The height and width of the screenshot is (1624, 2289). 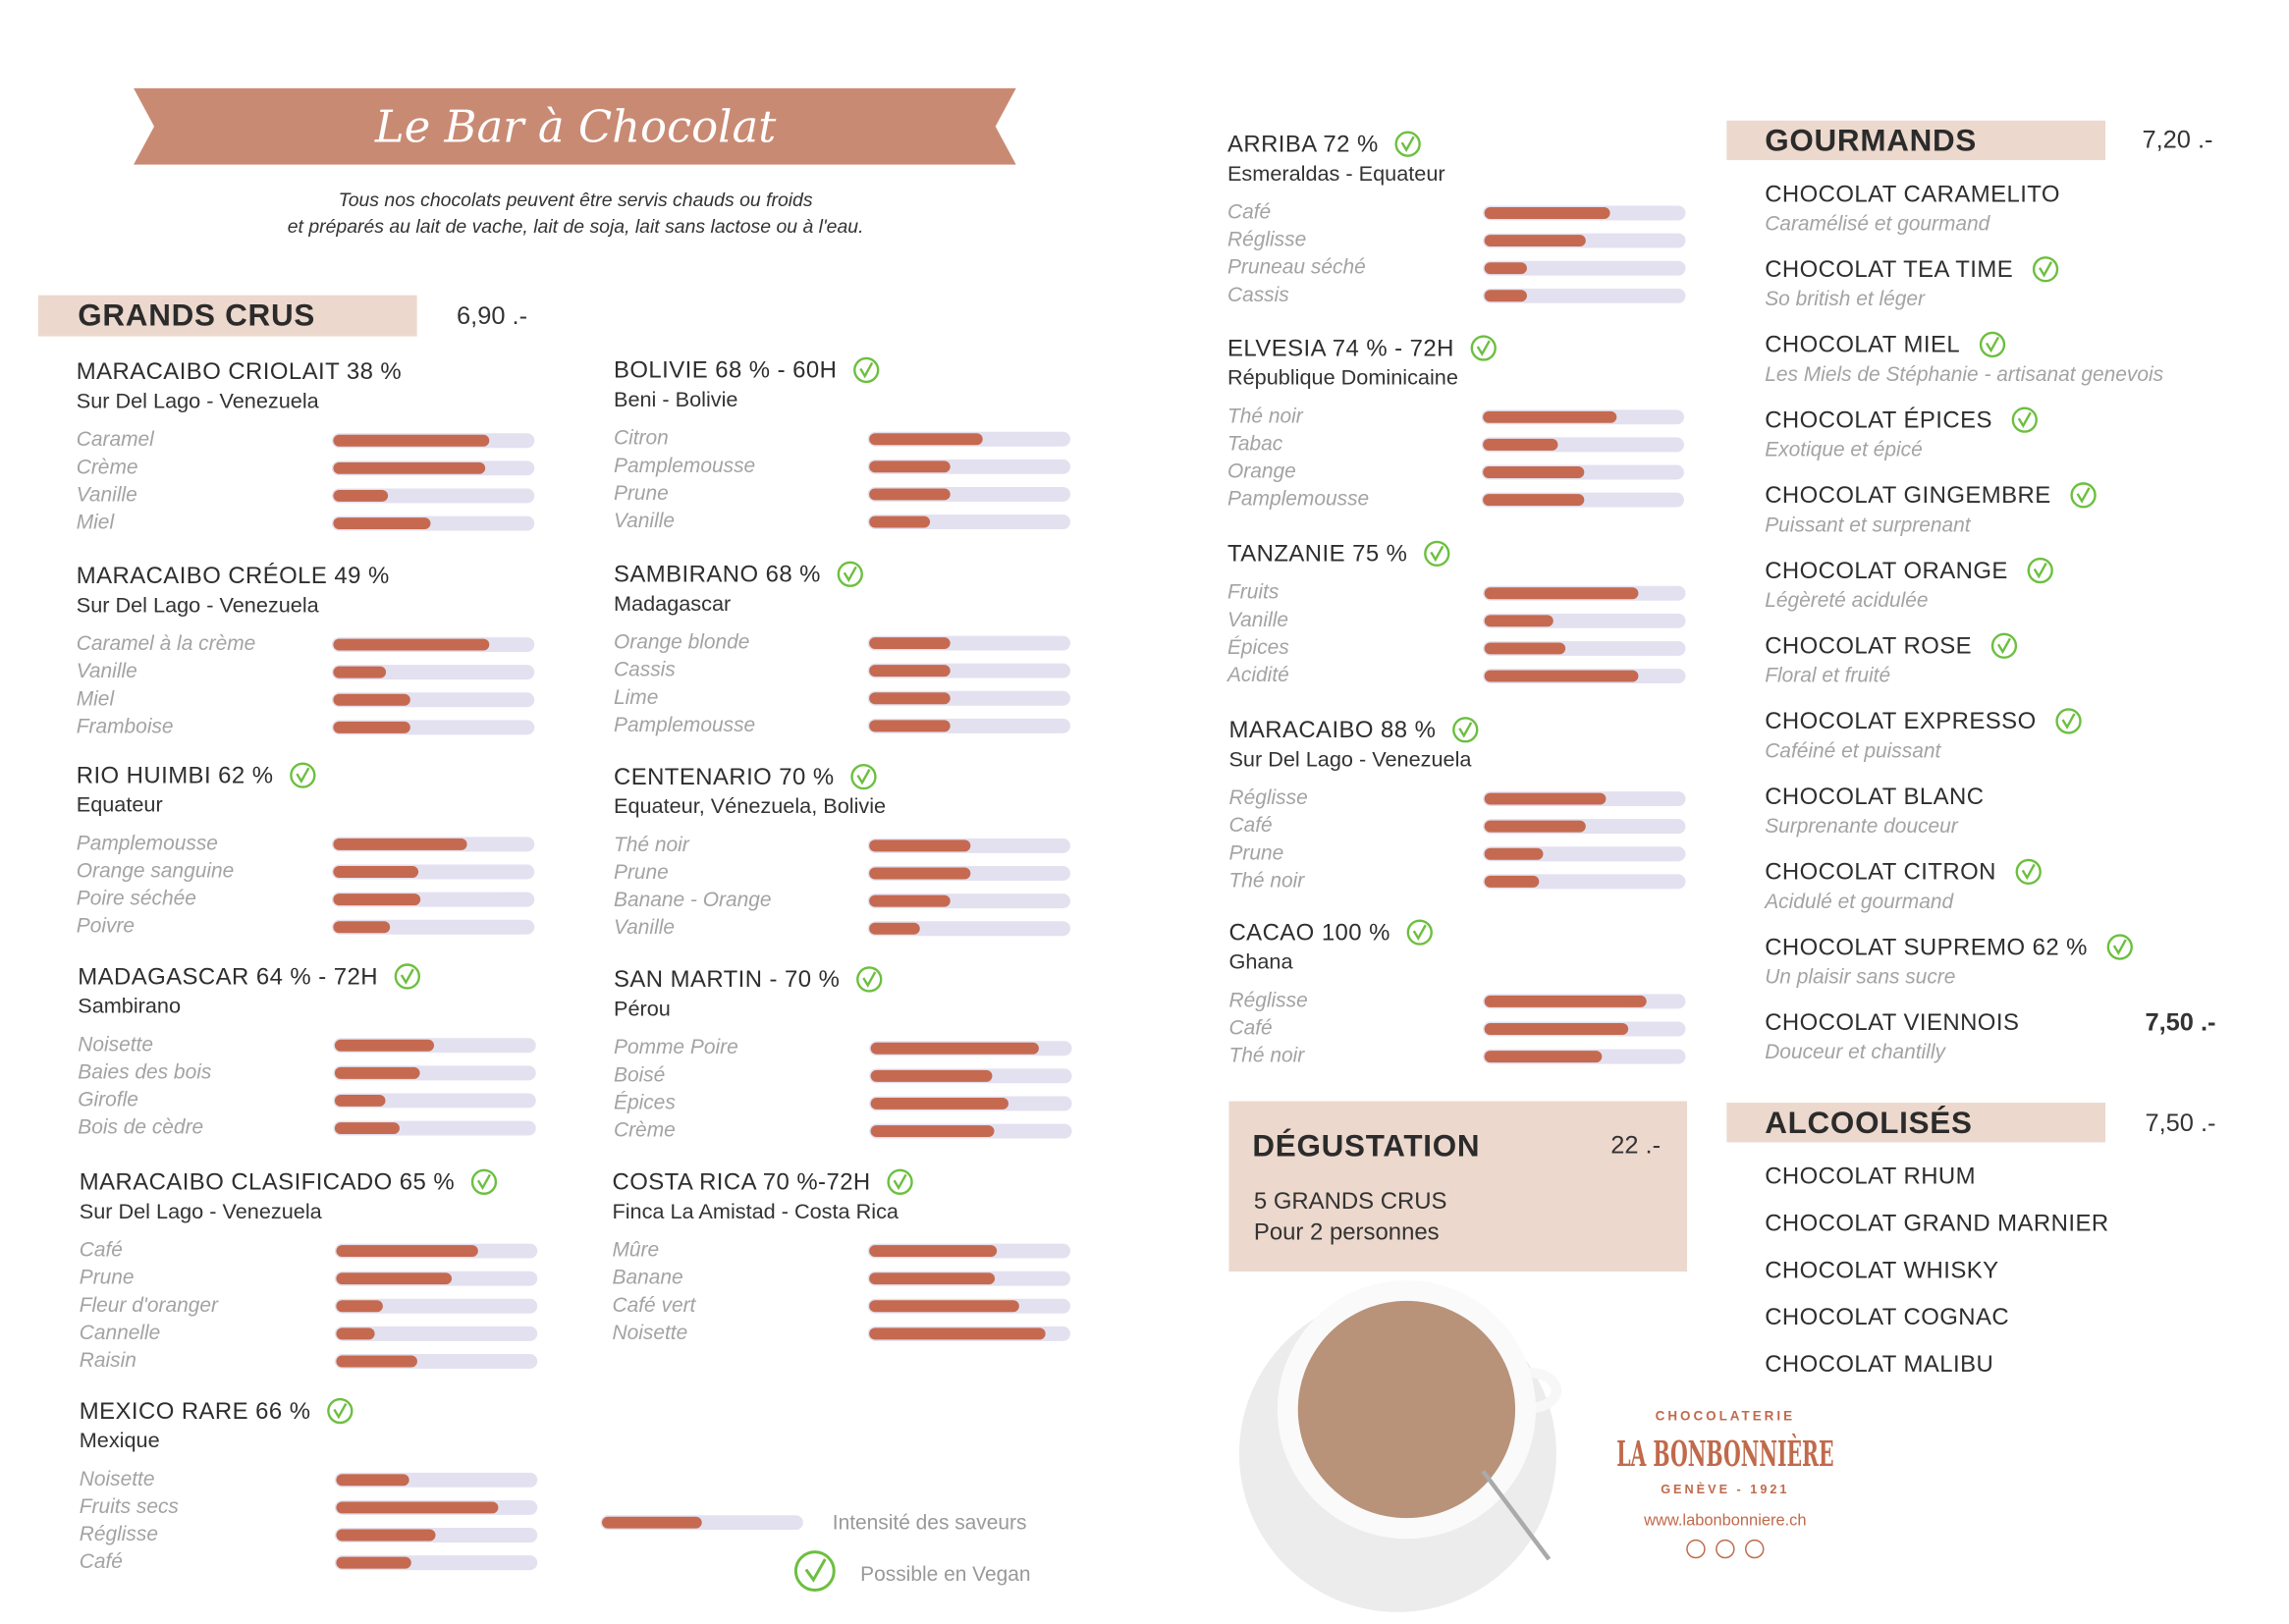 What do you see at coordinates (1332, 730) in the screenshot?
I see `item-name: MARACAIBO 88 %` at bounding box center [1332, 730].